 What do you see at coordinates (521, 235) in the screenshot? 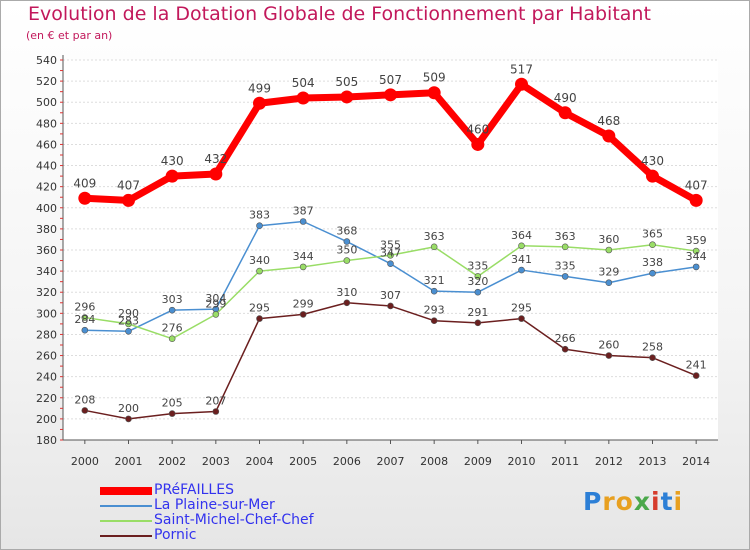
I see `data-label: 364` at bounding box center [521, 235].